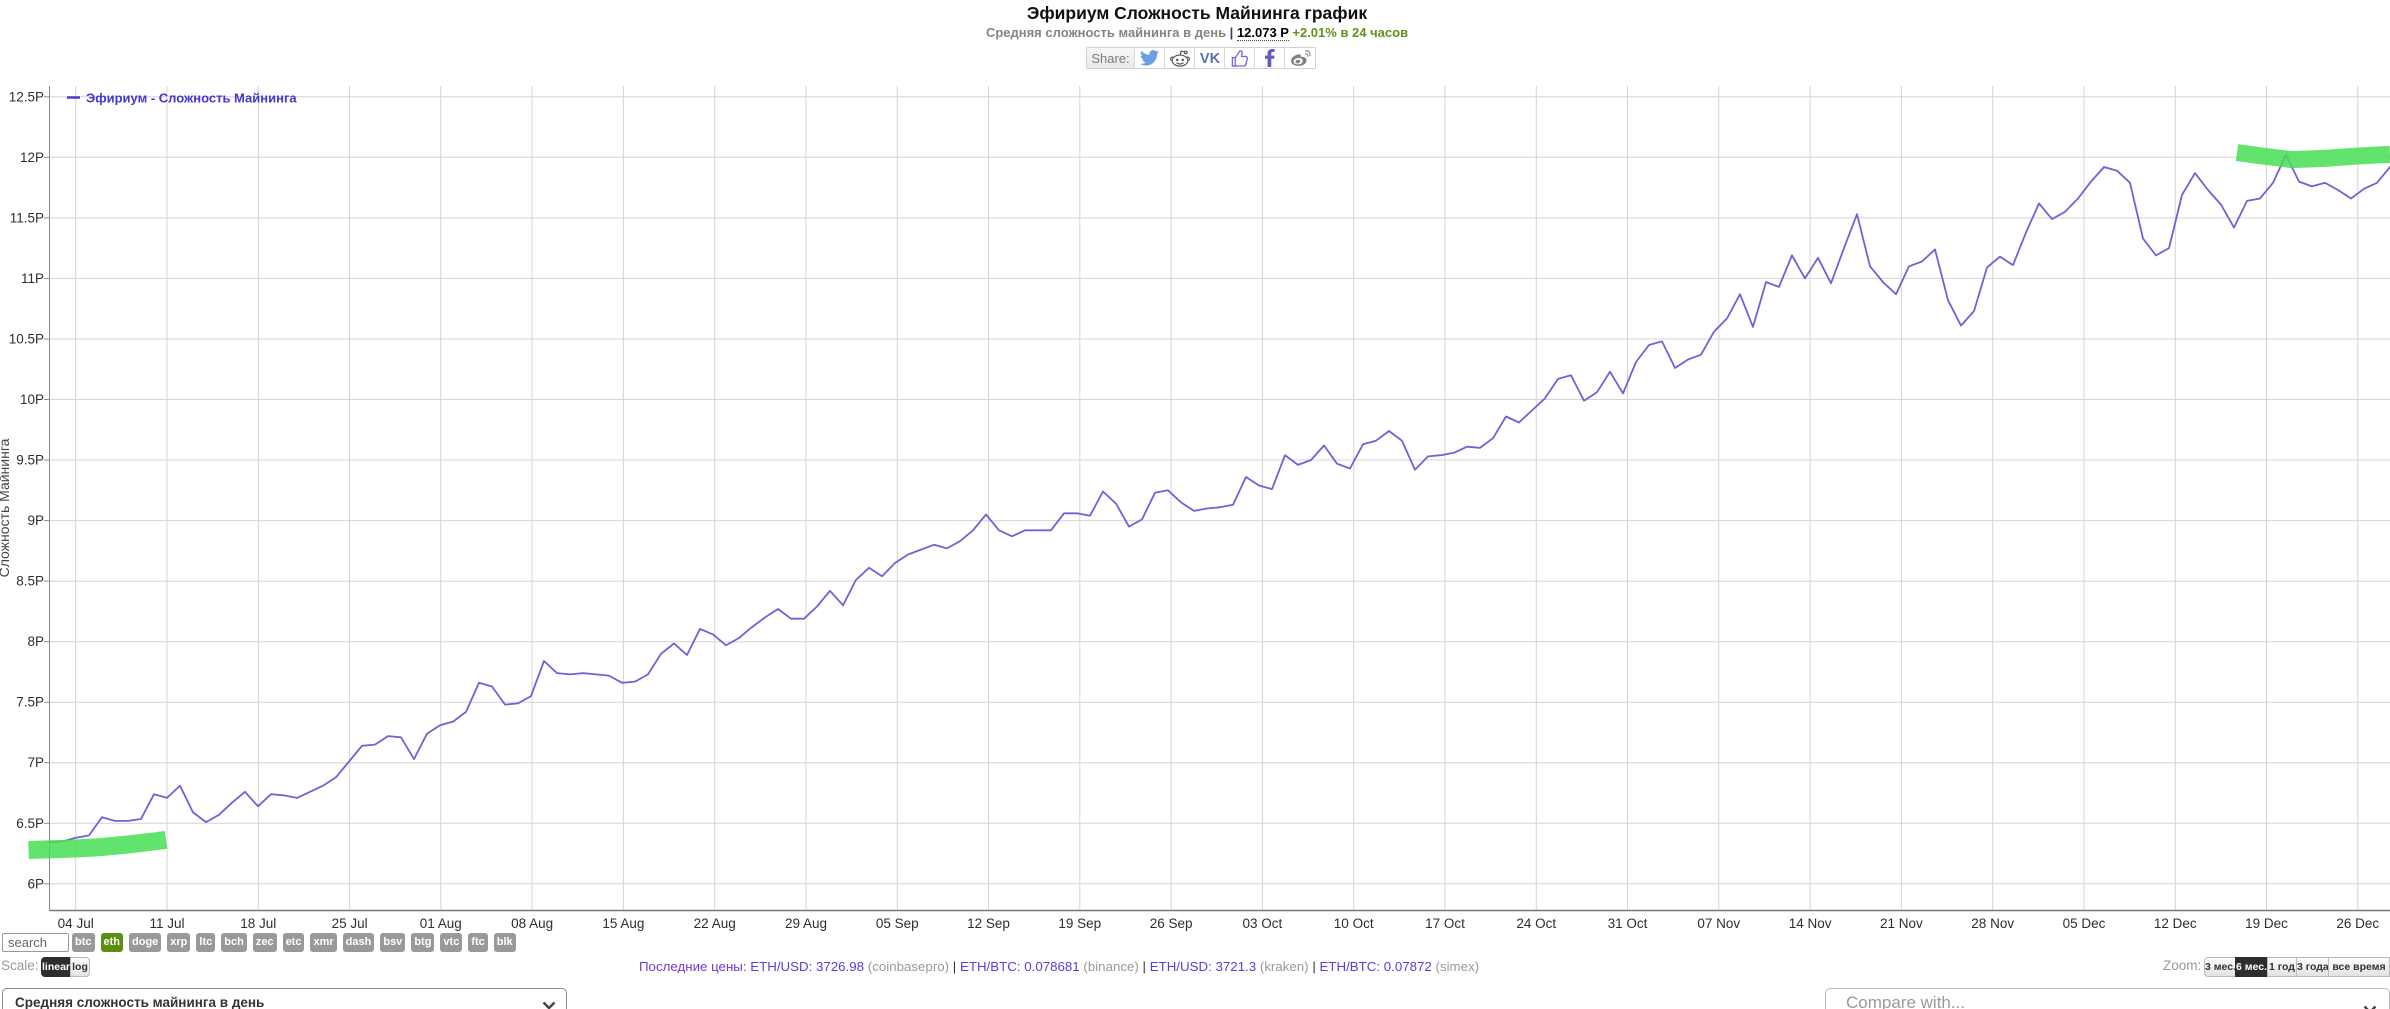 This screenshot has height=1009, width=2390. Describe the element at coordinates (715, 923) in the screenshot. I see `svg-text: 22 Aug` at that location.